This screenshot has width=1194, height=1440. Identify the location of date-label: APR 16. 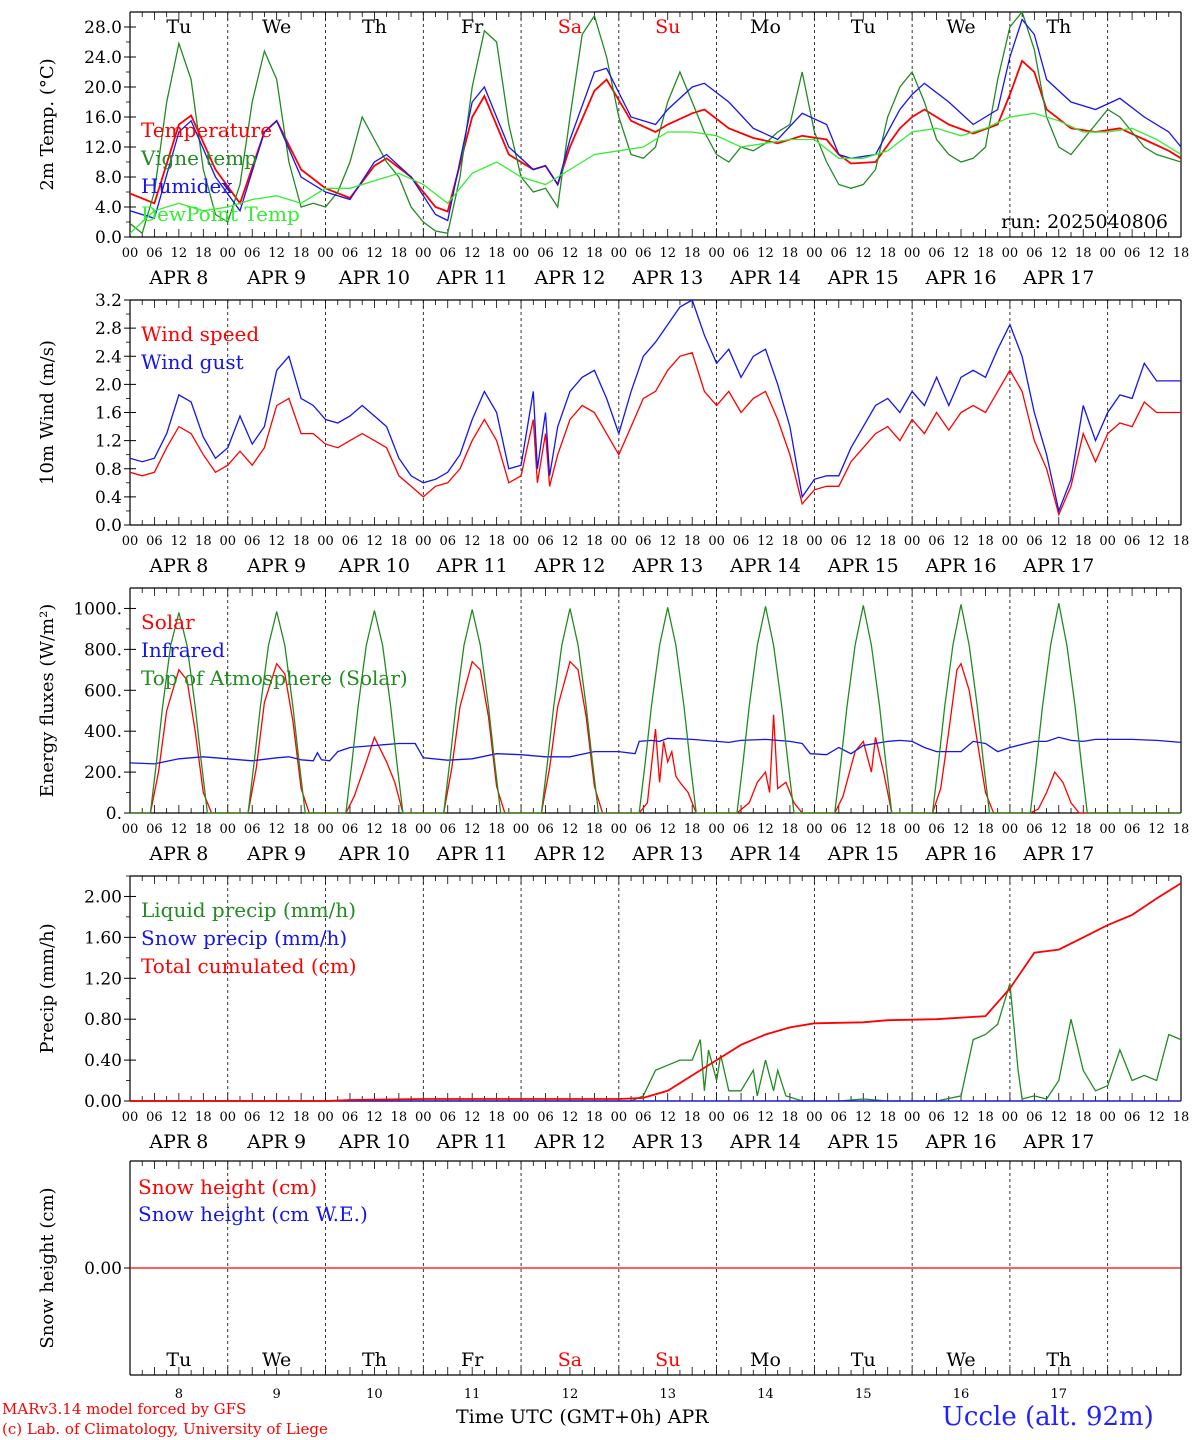
(961, 566).